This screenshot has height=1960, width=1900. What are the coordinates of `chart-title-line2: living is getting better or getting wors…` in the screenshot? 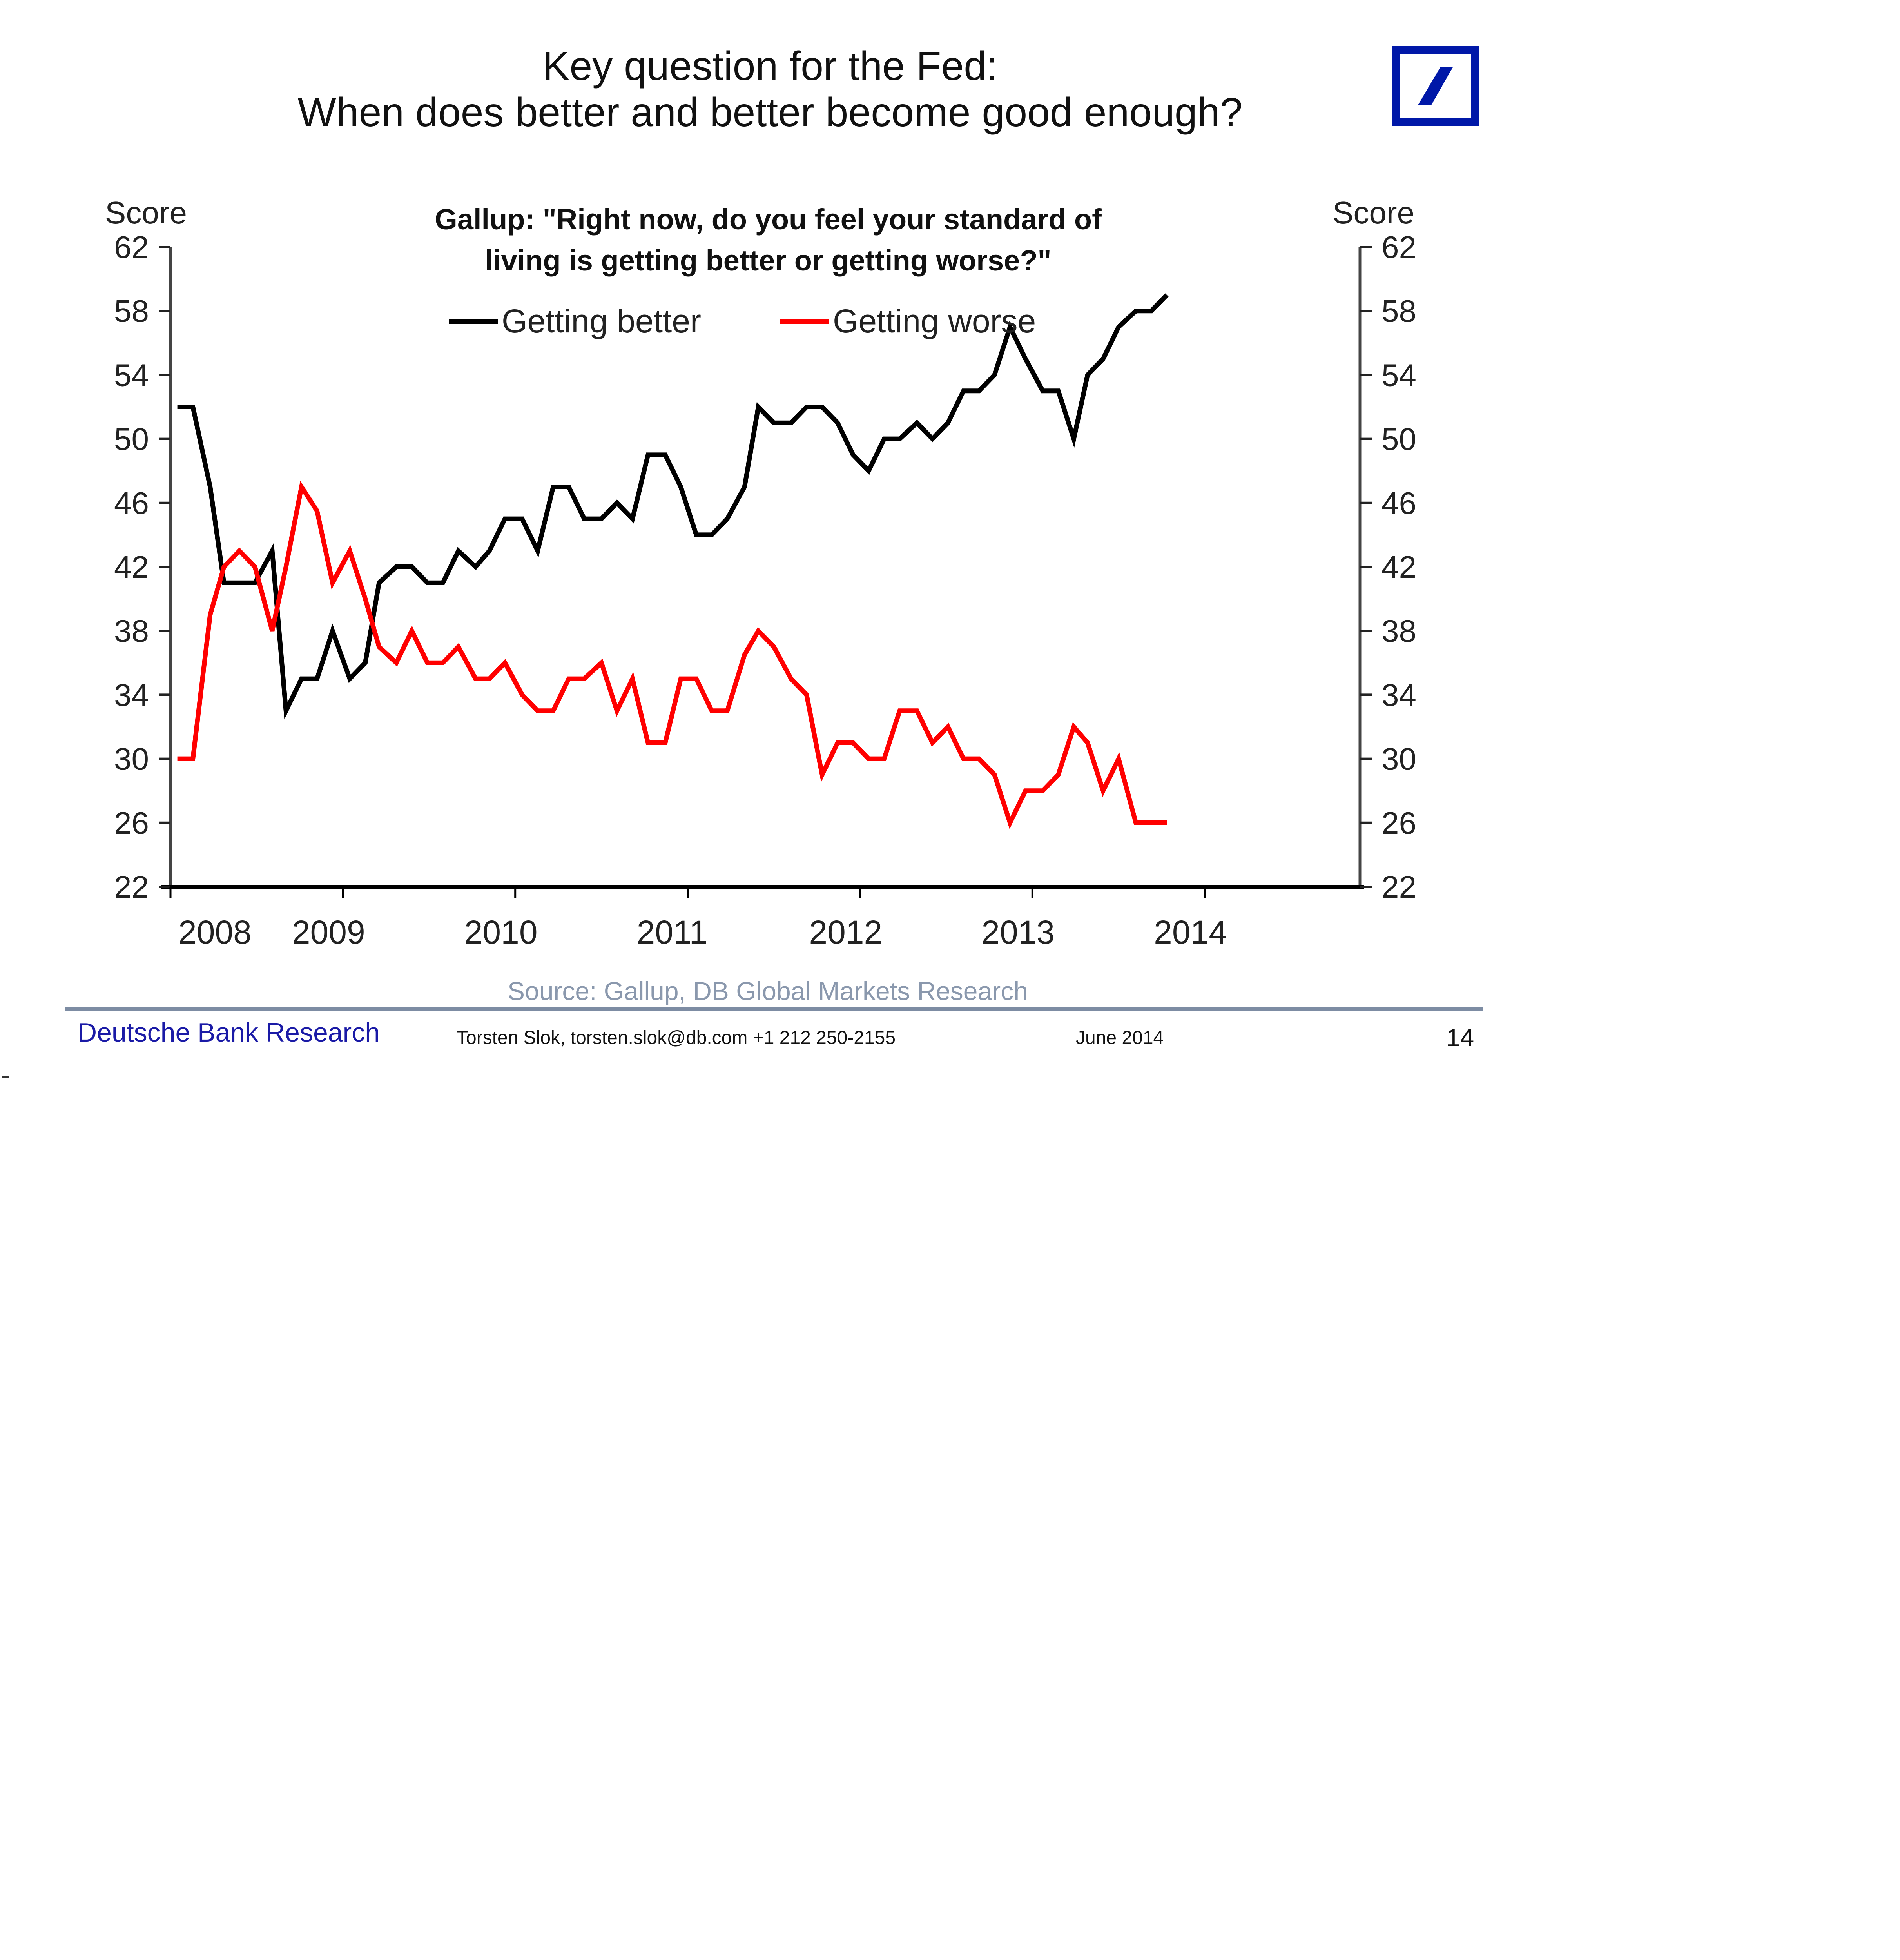 It's located at (768, 260).